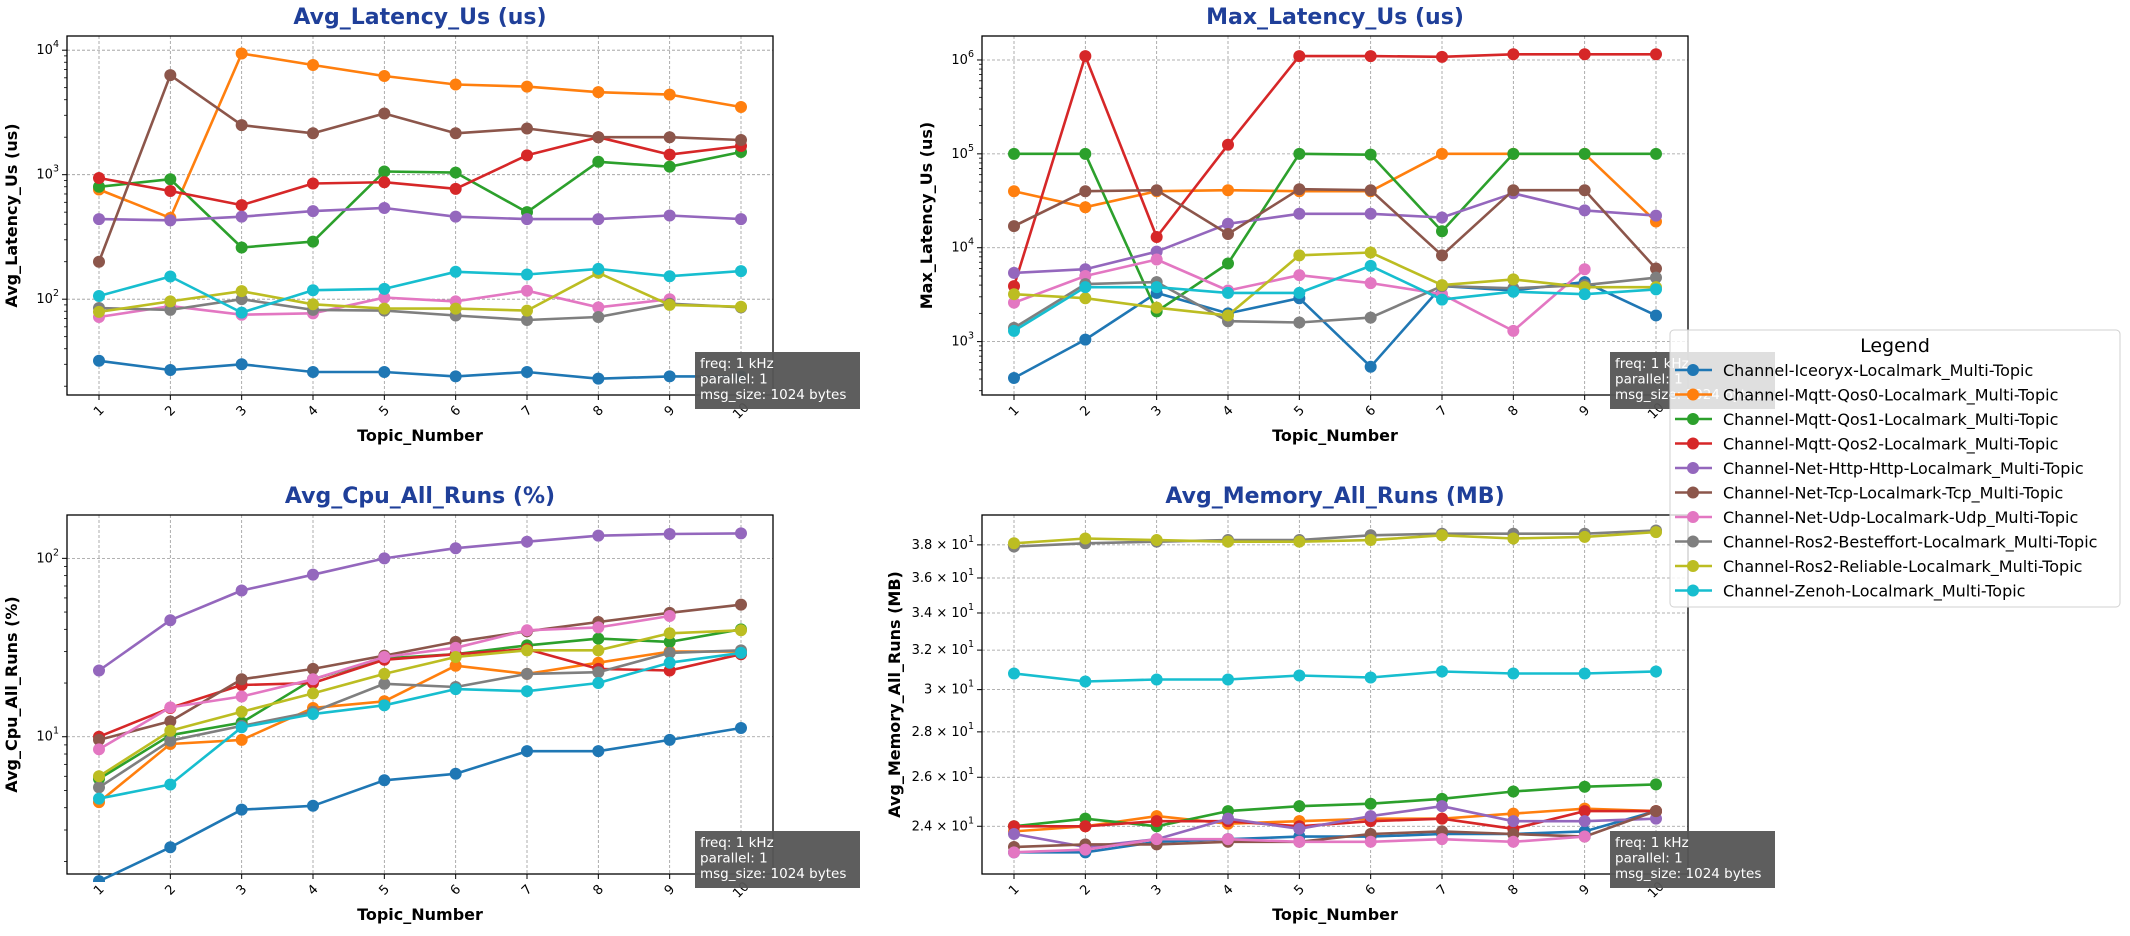 The image size is (2130, 936). What do you see at coordinates (943, 575) in the screenshot?
I see `y-tick-label: 3.6 × 10¹` at bounding box center [943, 575].